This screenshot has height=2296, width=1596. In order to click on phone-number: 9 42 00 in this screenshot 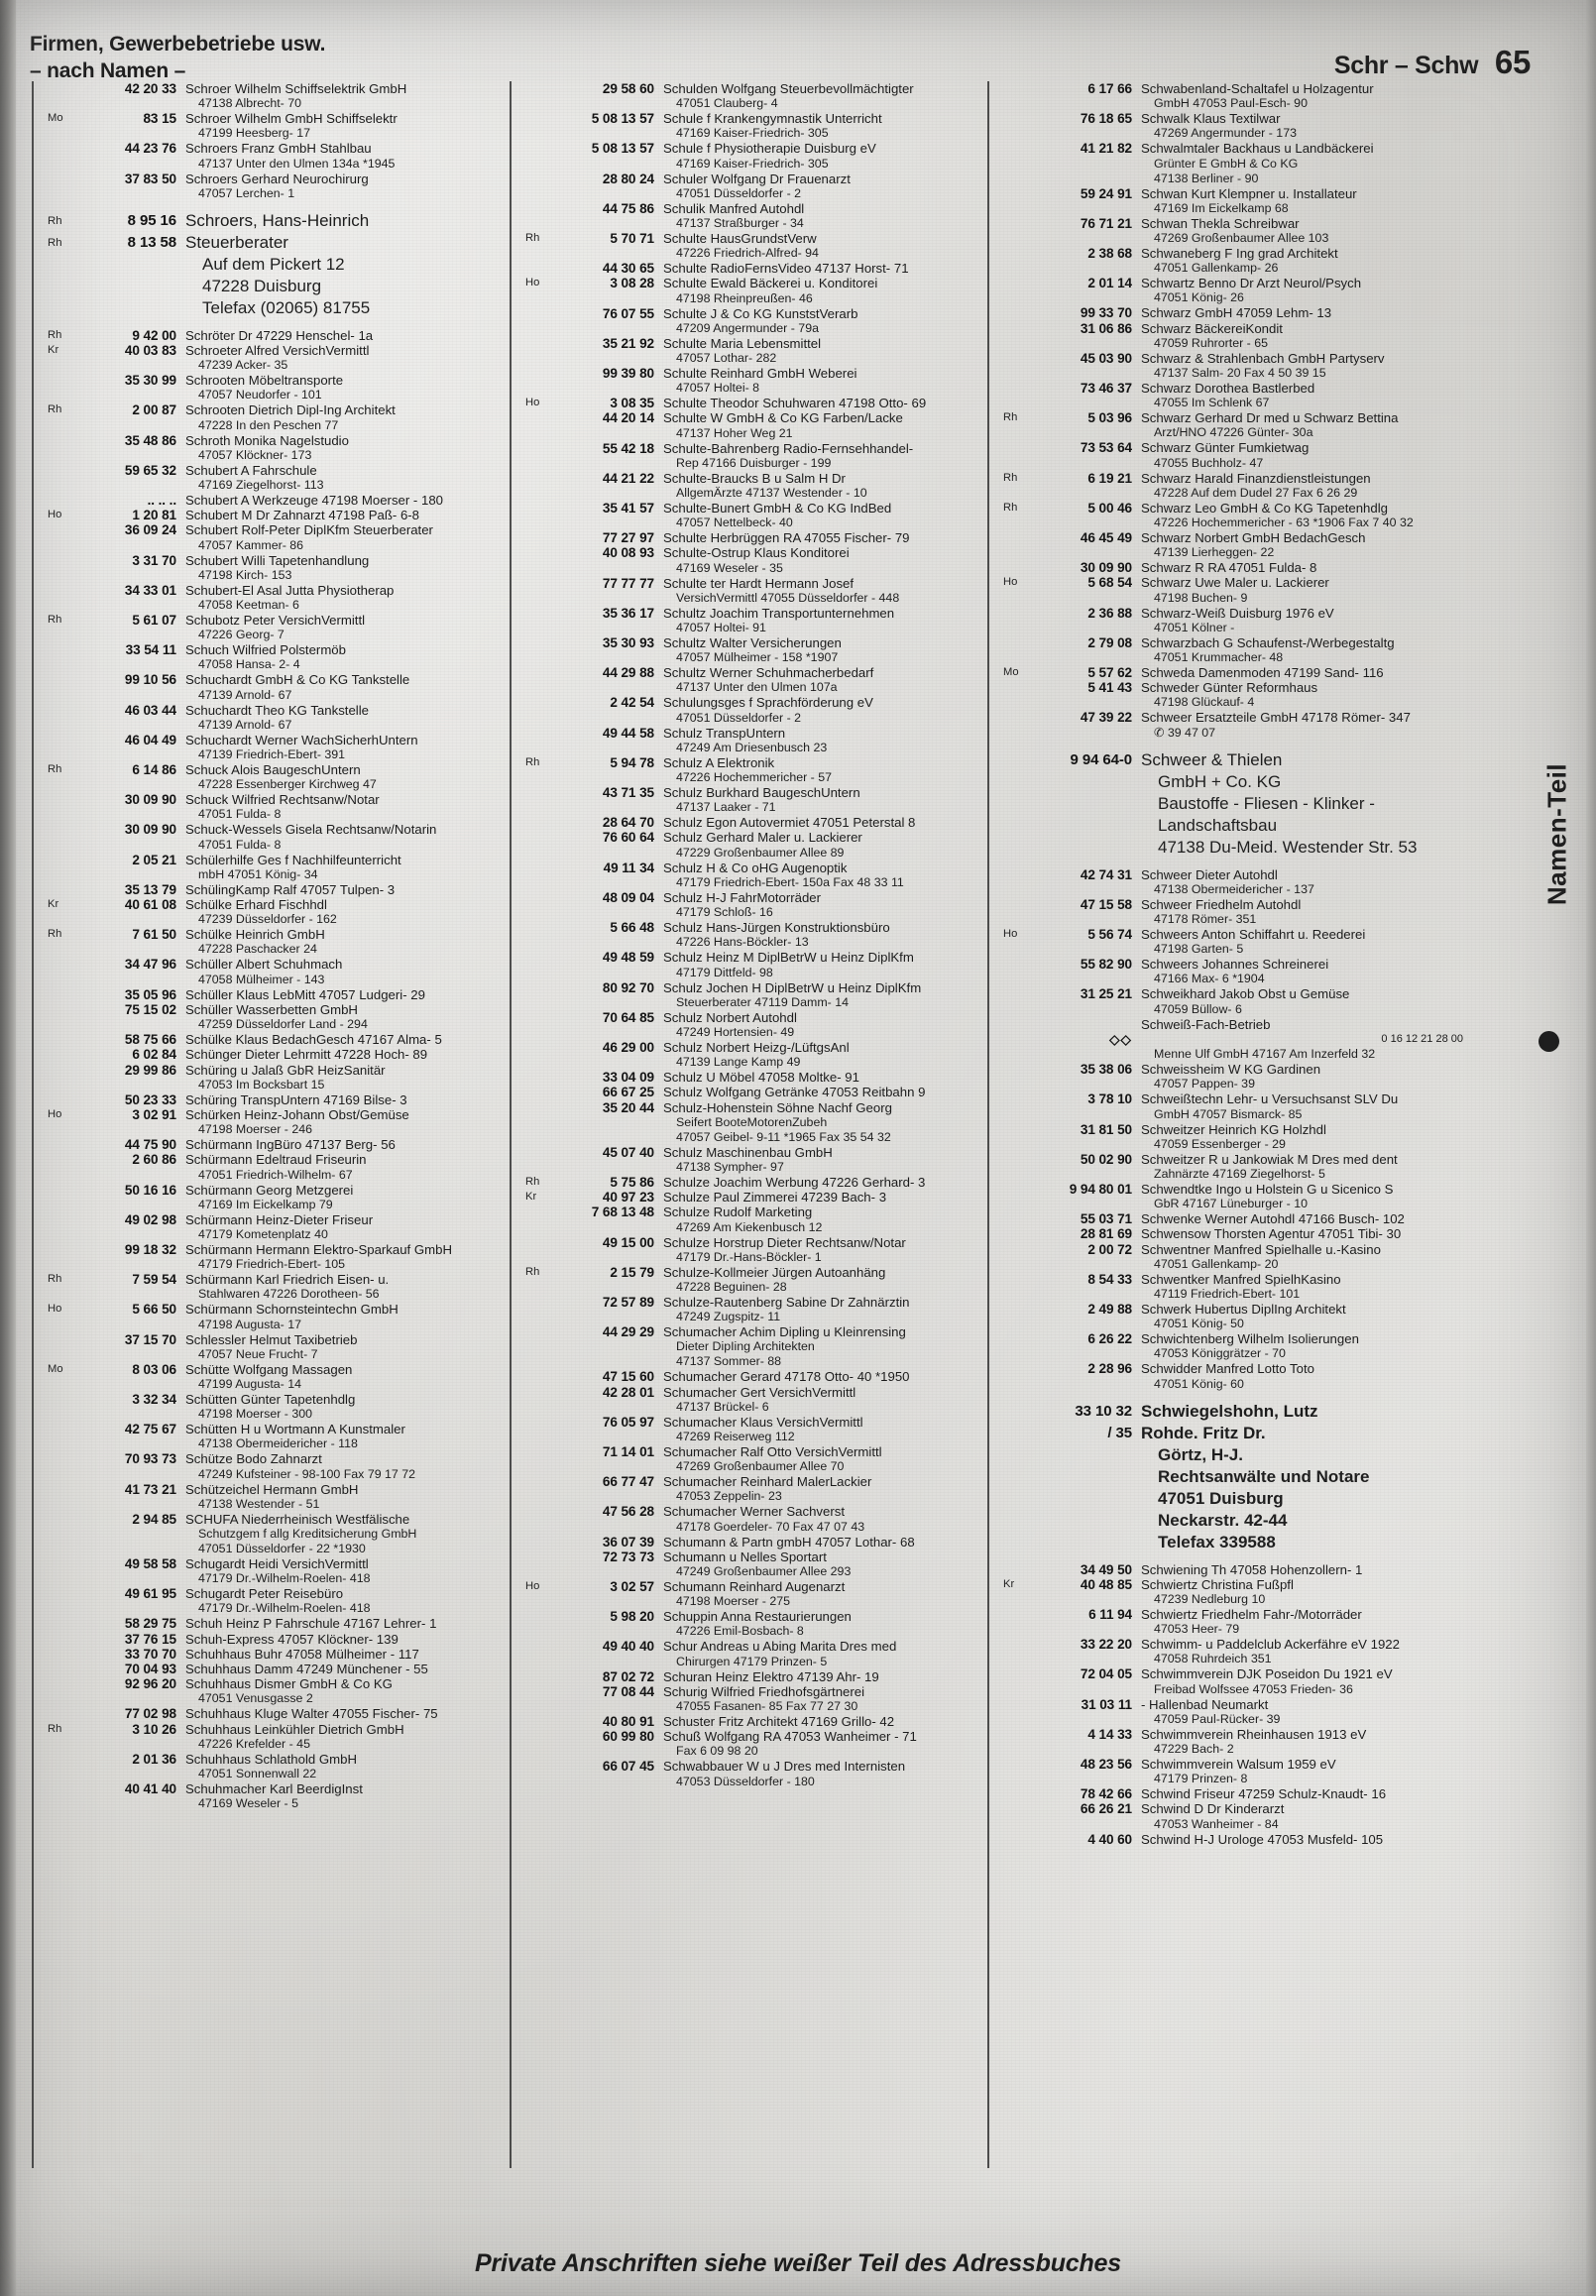, I will do `click(154, 335)`.